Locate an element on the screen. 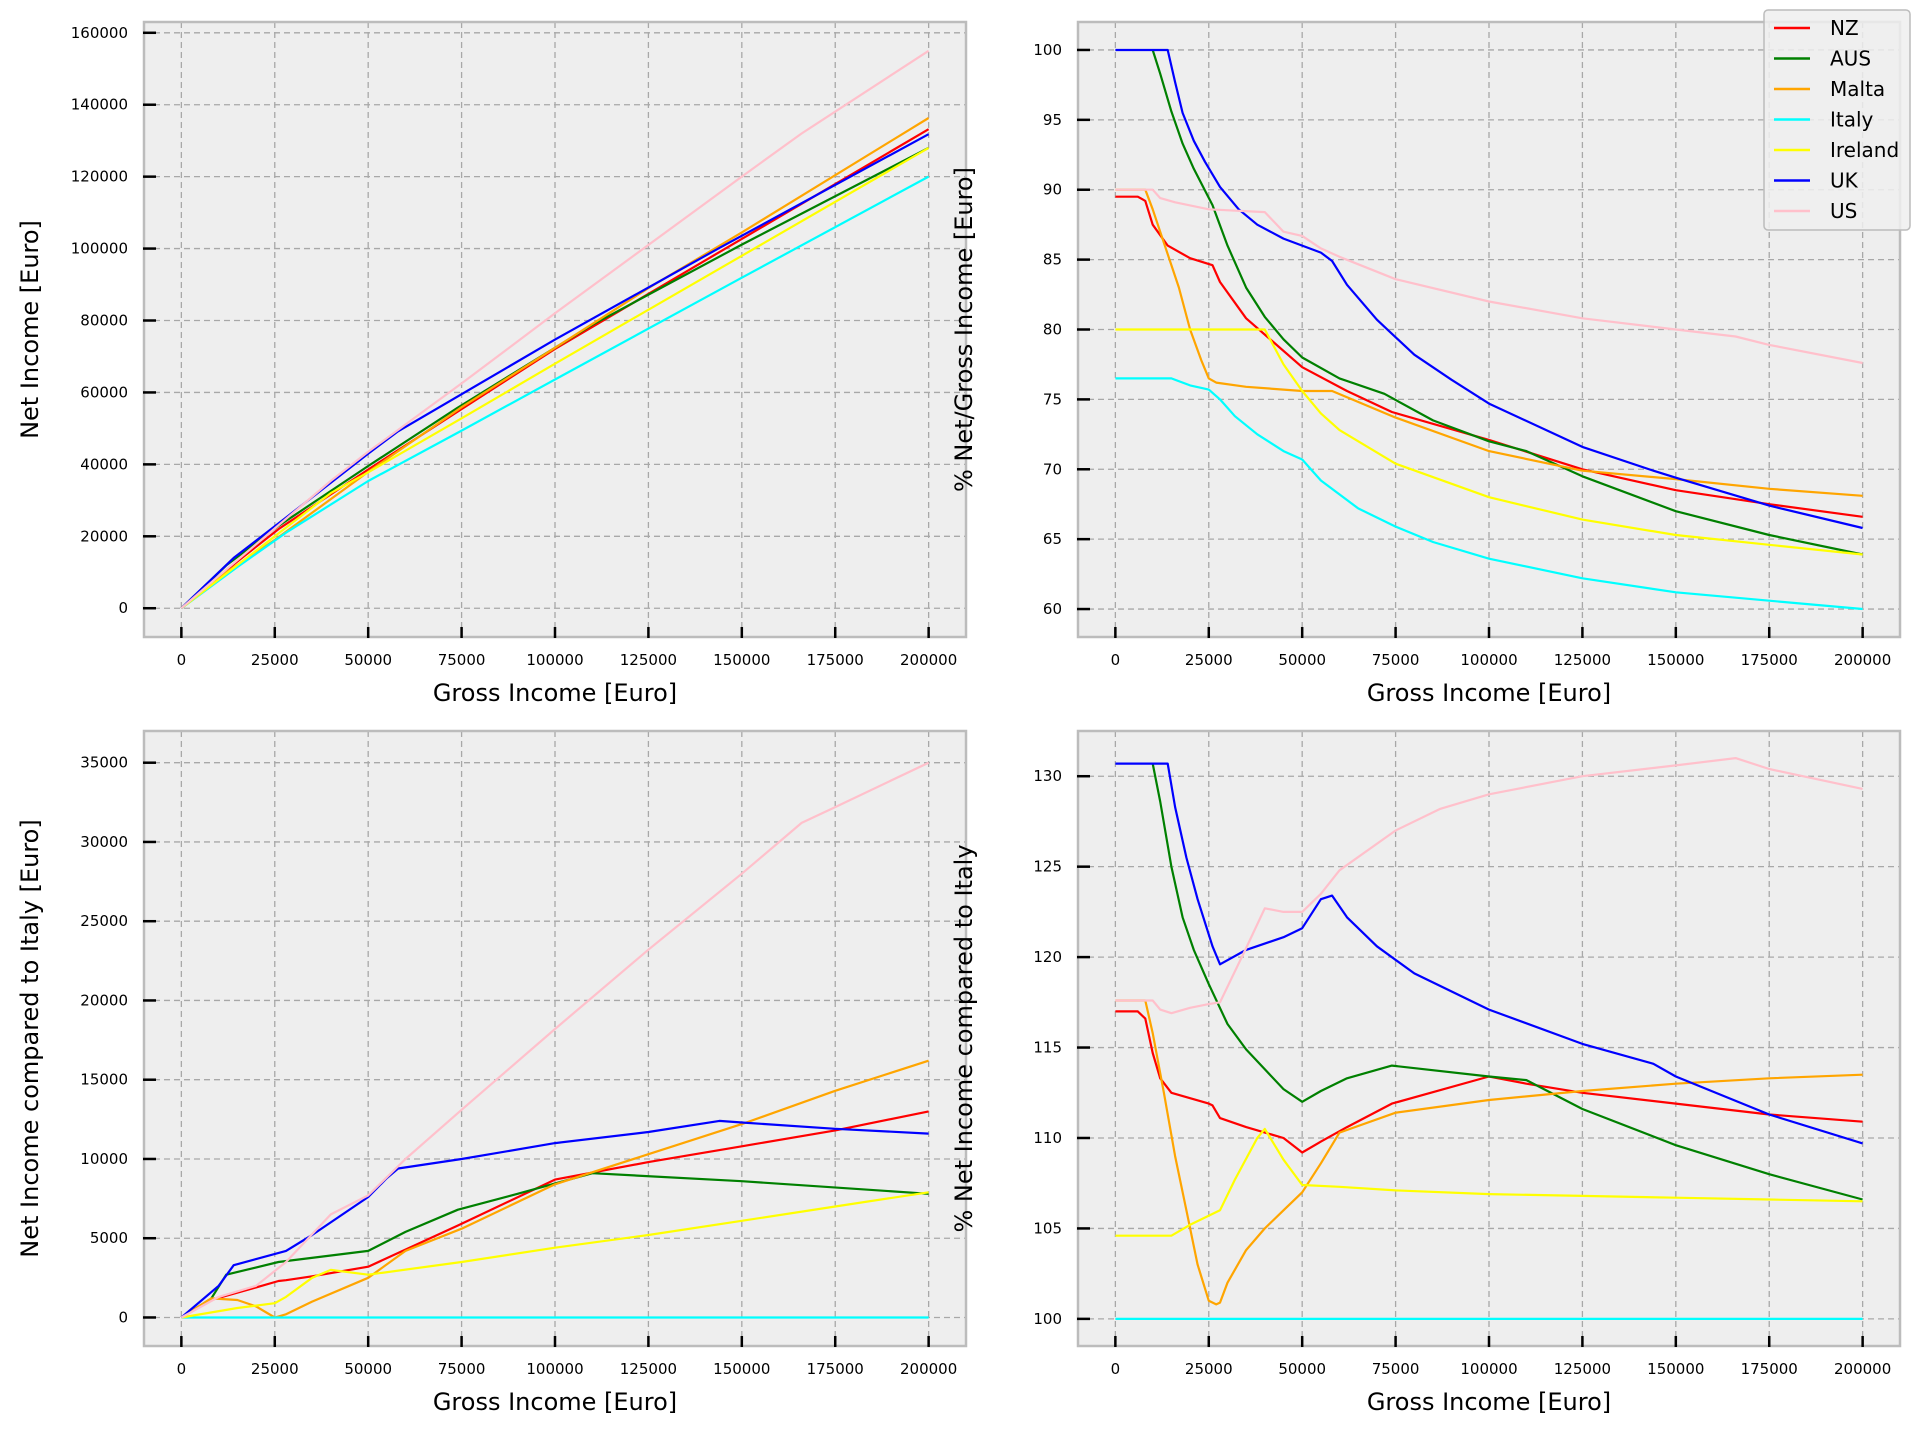 This screenshot has height=1440, width=1920. legend: NZ AUS Malta Italy Ireland UK US is located at coordinates (1837, 120).